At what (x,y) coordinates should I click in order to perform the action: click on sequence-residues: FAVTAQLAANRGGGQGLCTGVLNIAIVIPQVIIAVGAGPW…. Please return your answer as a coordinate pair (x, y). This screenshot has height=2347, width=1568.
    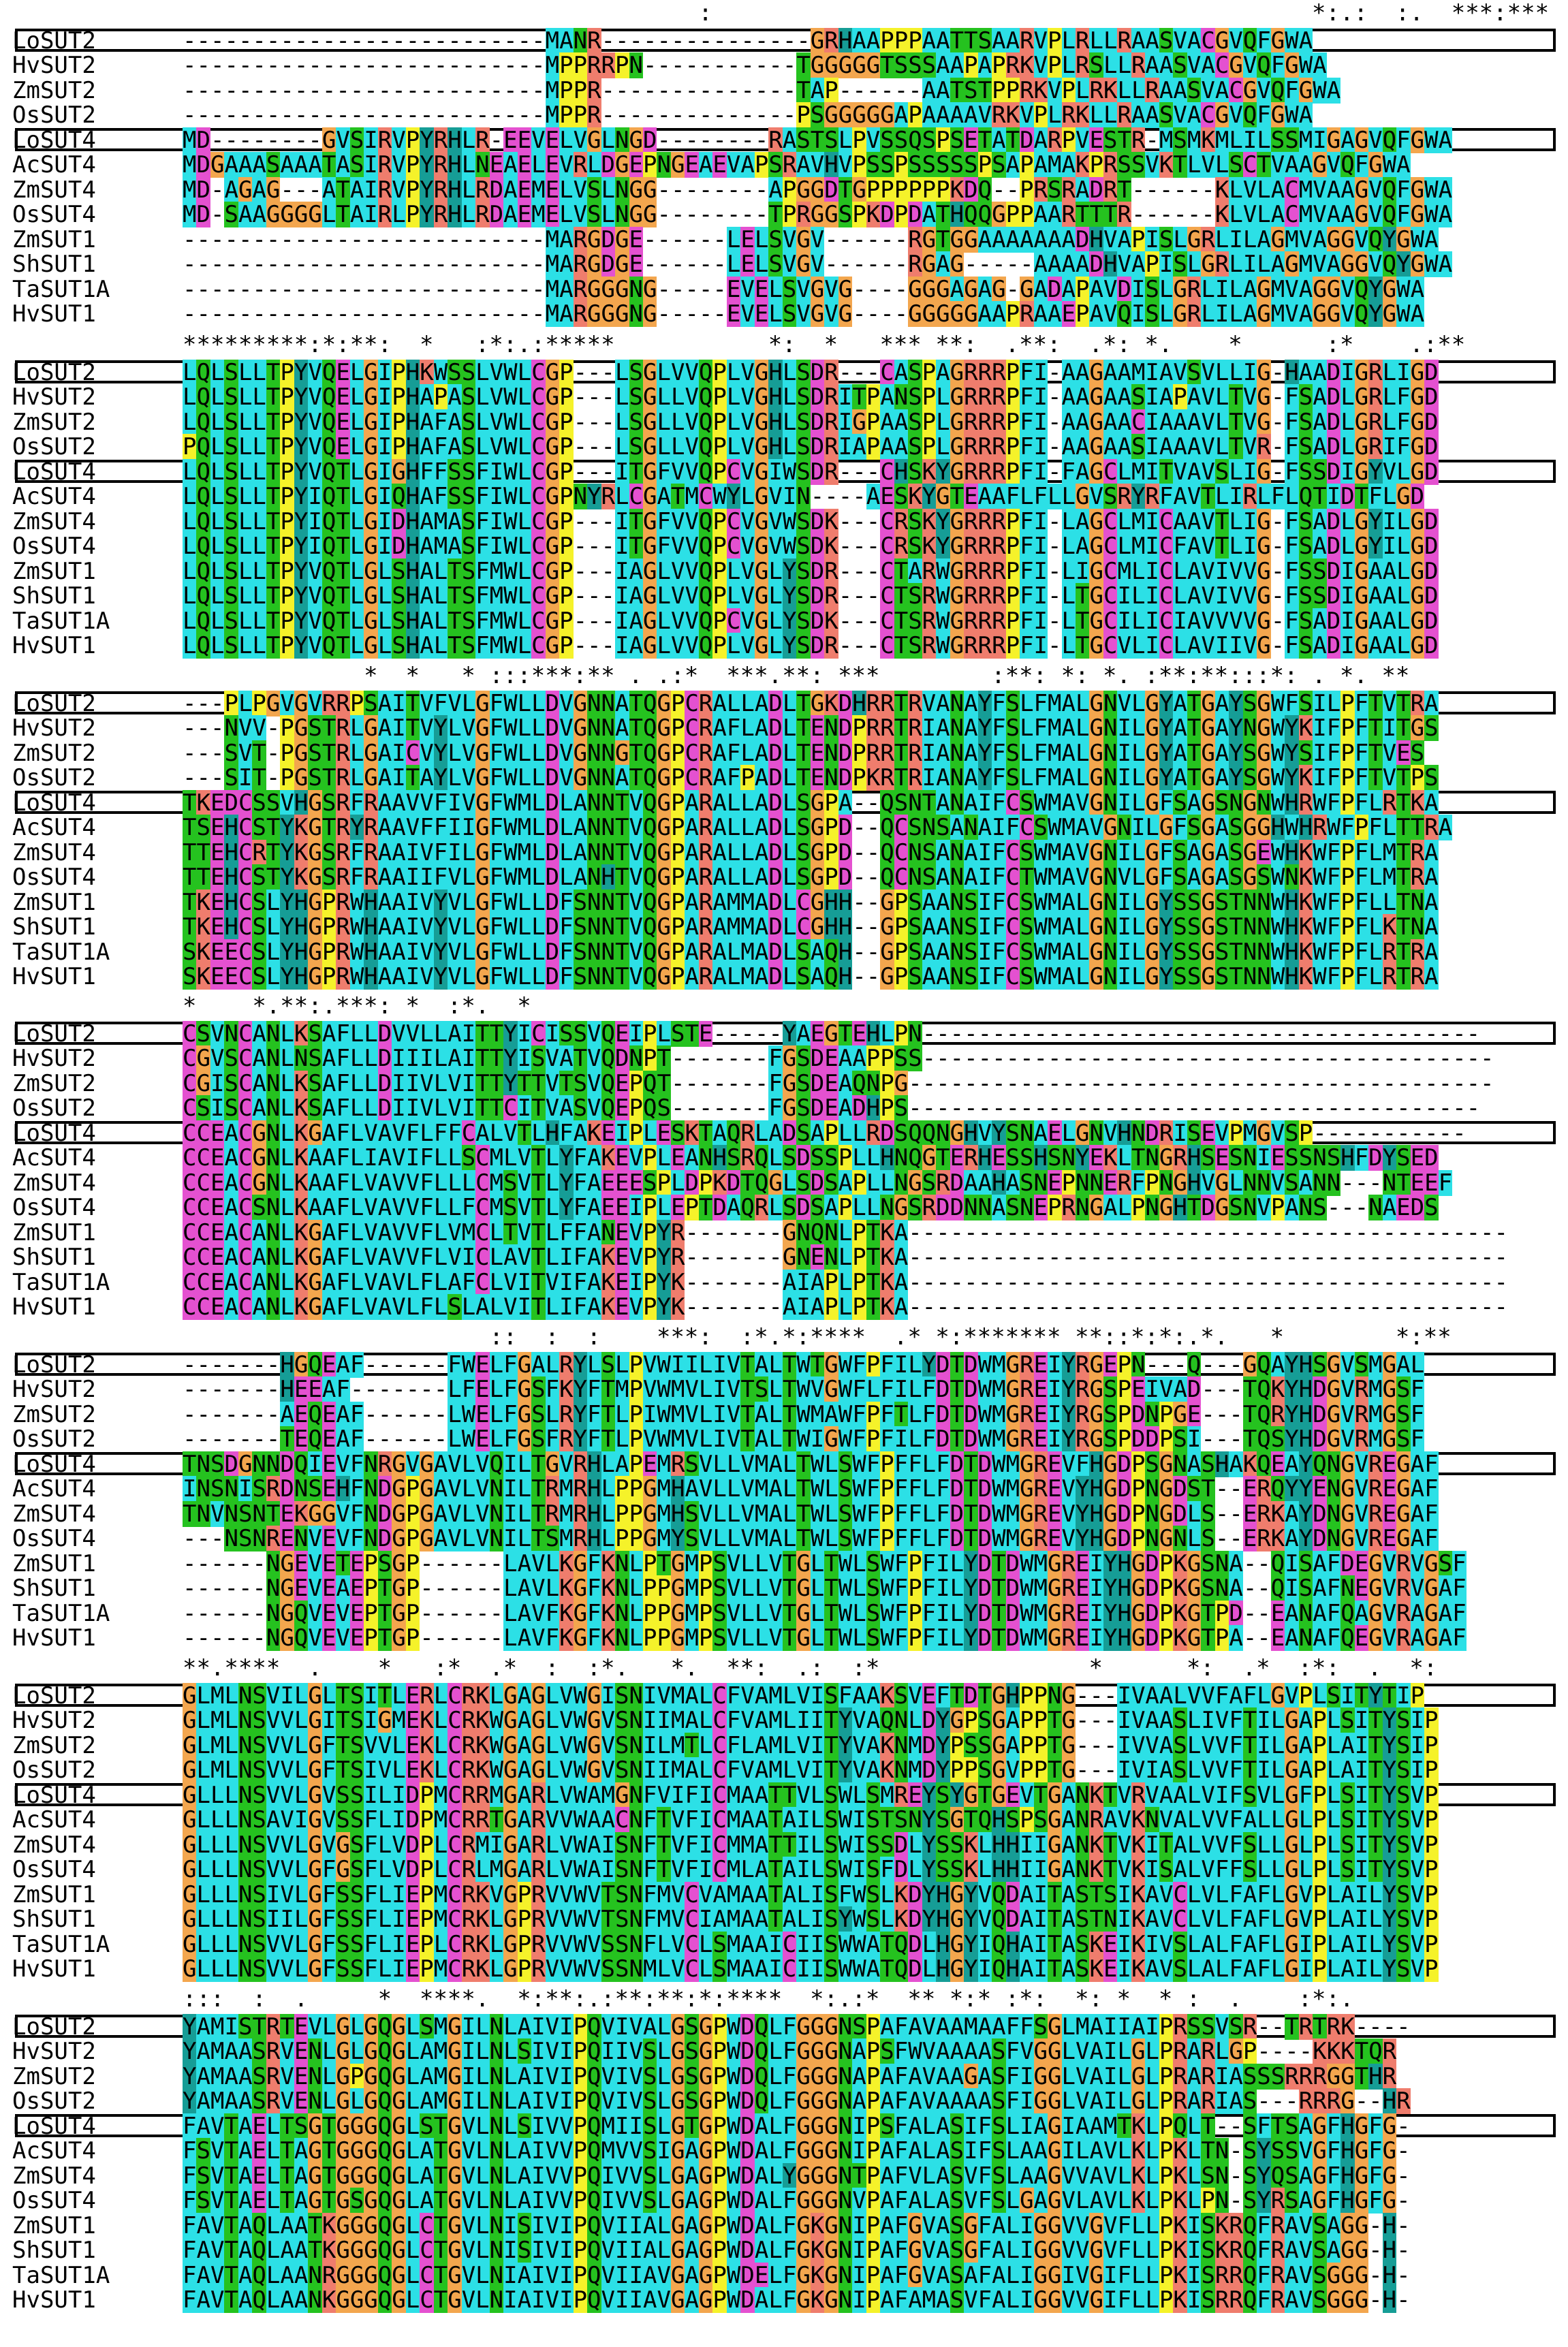
    Looking at the image, I should click on (797, 2275).